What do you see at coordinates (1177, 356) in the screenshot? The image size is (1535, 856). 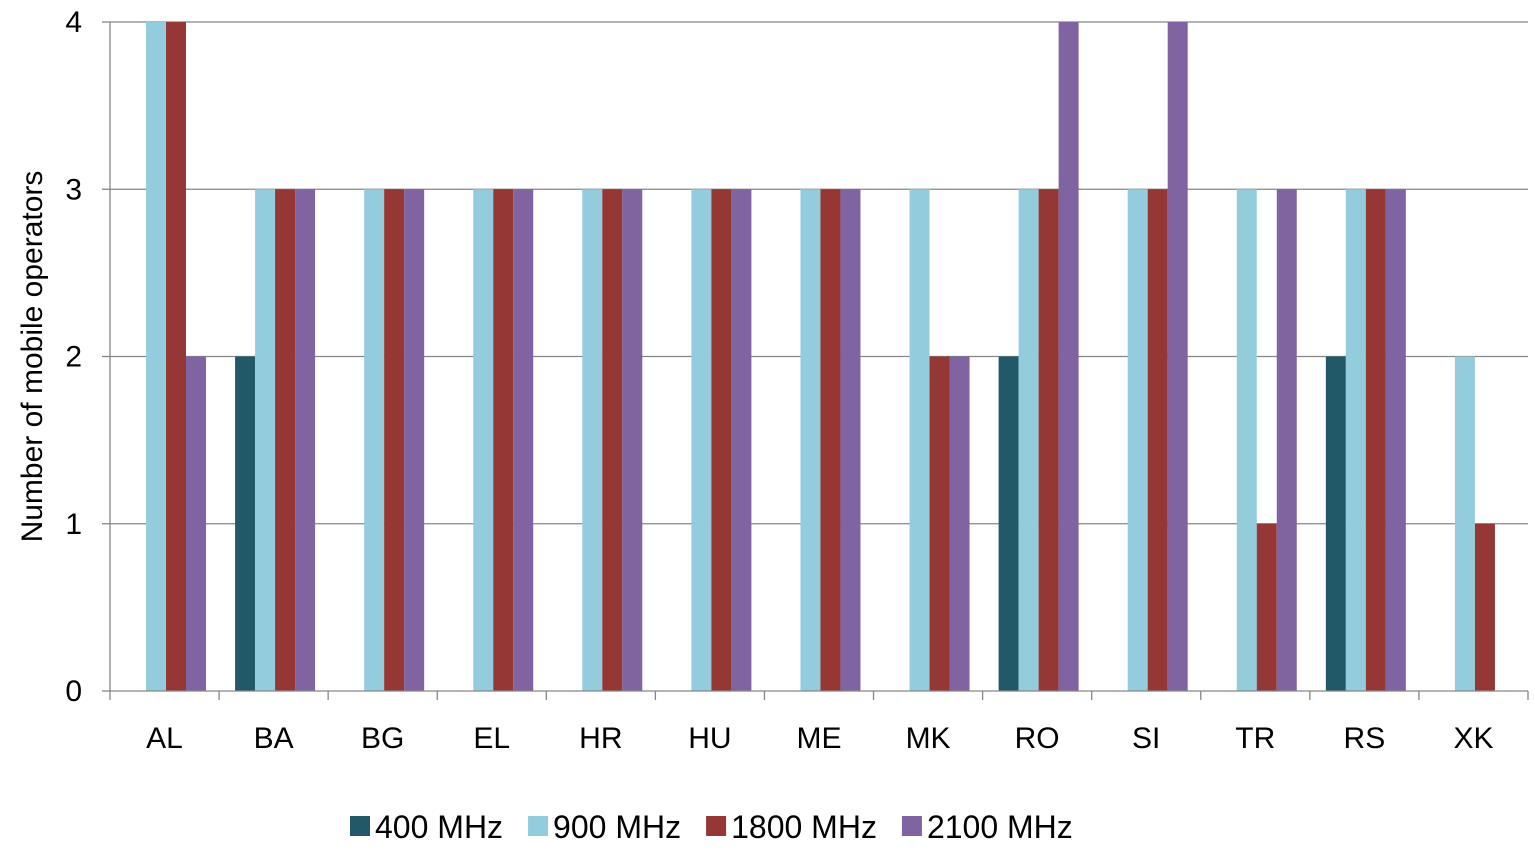 I see `bar-si-2100-mhz` at bounding box center [1177, 356].